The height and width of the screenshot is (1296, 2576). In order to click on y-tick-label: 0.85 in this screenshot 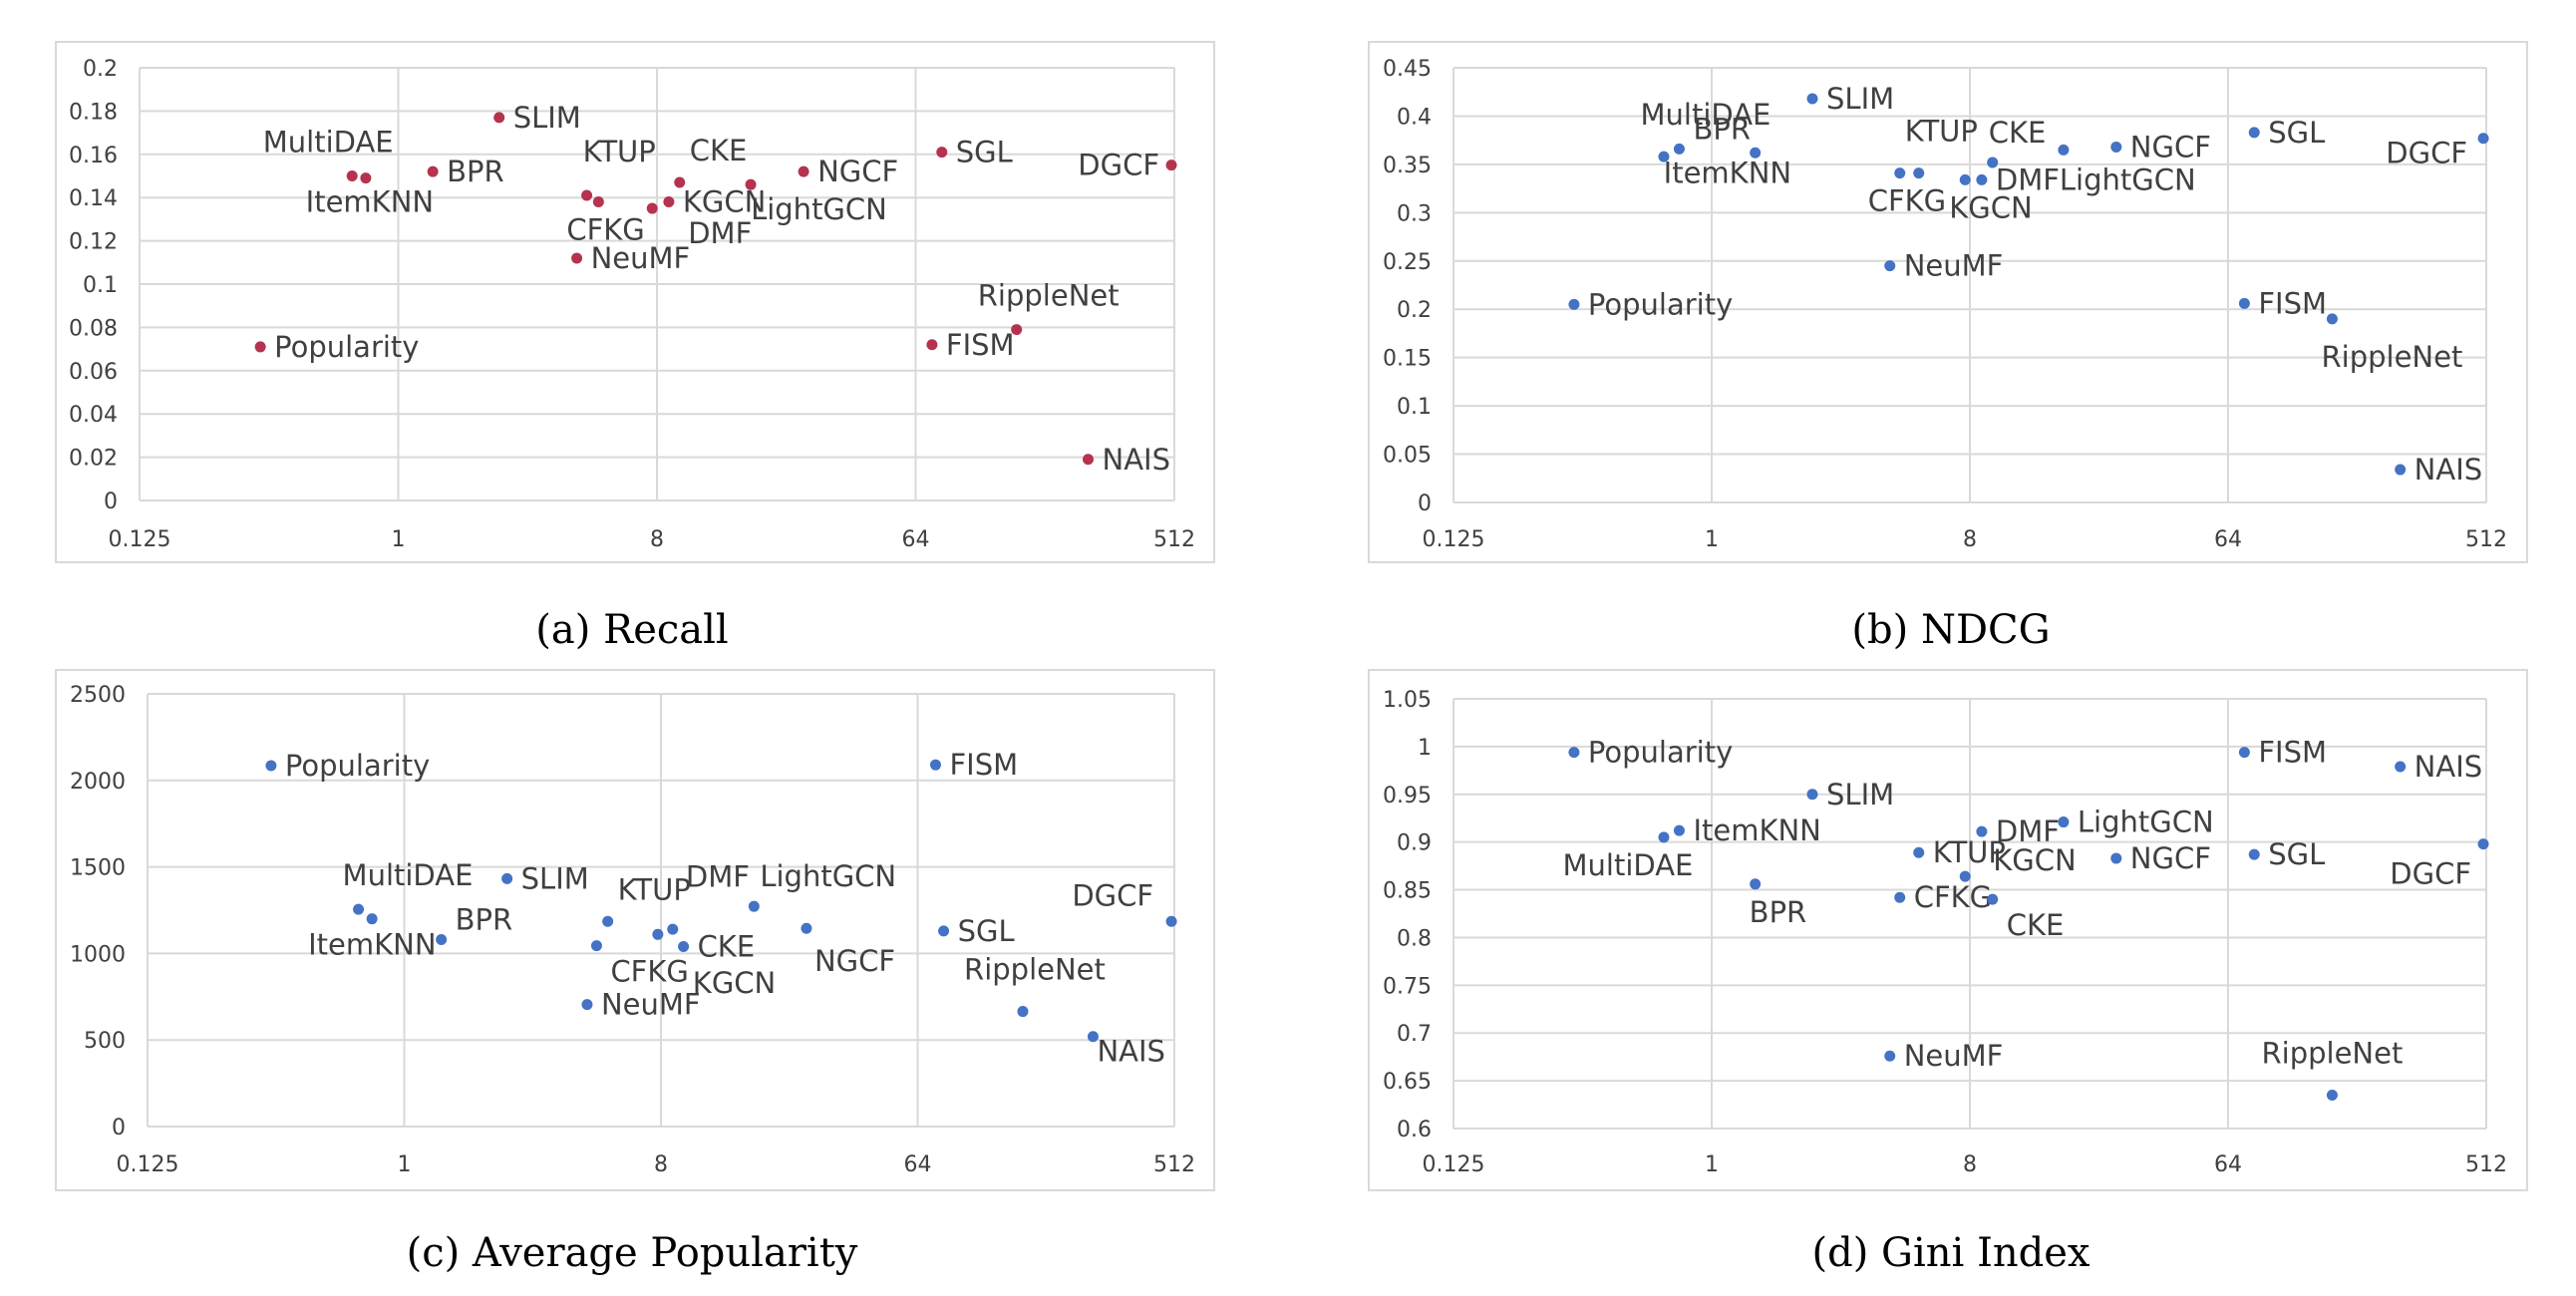, I will do `click(1407, 891)`.